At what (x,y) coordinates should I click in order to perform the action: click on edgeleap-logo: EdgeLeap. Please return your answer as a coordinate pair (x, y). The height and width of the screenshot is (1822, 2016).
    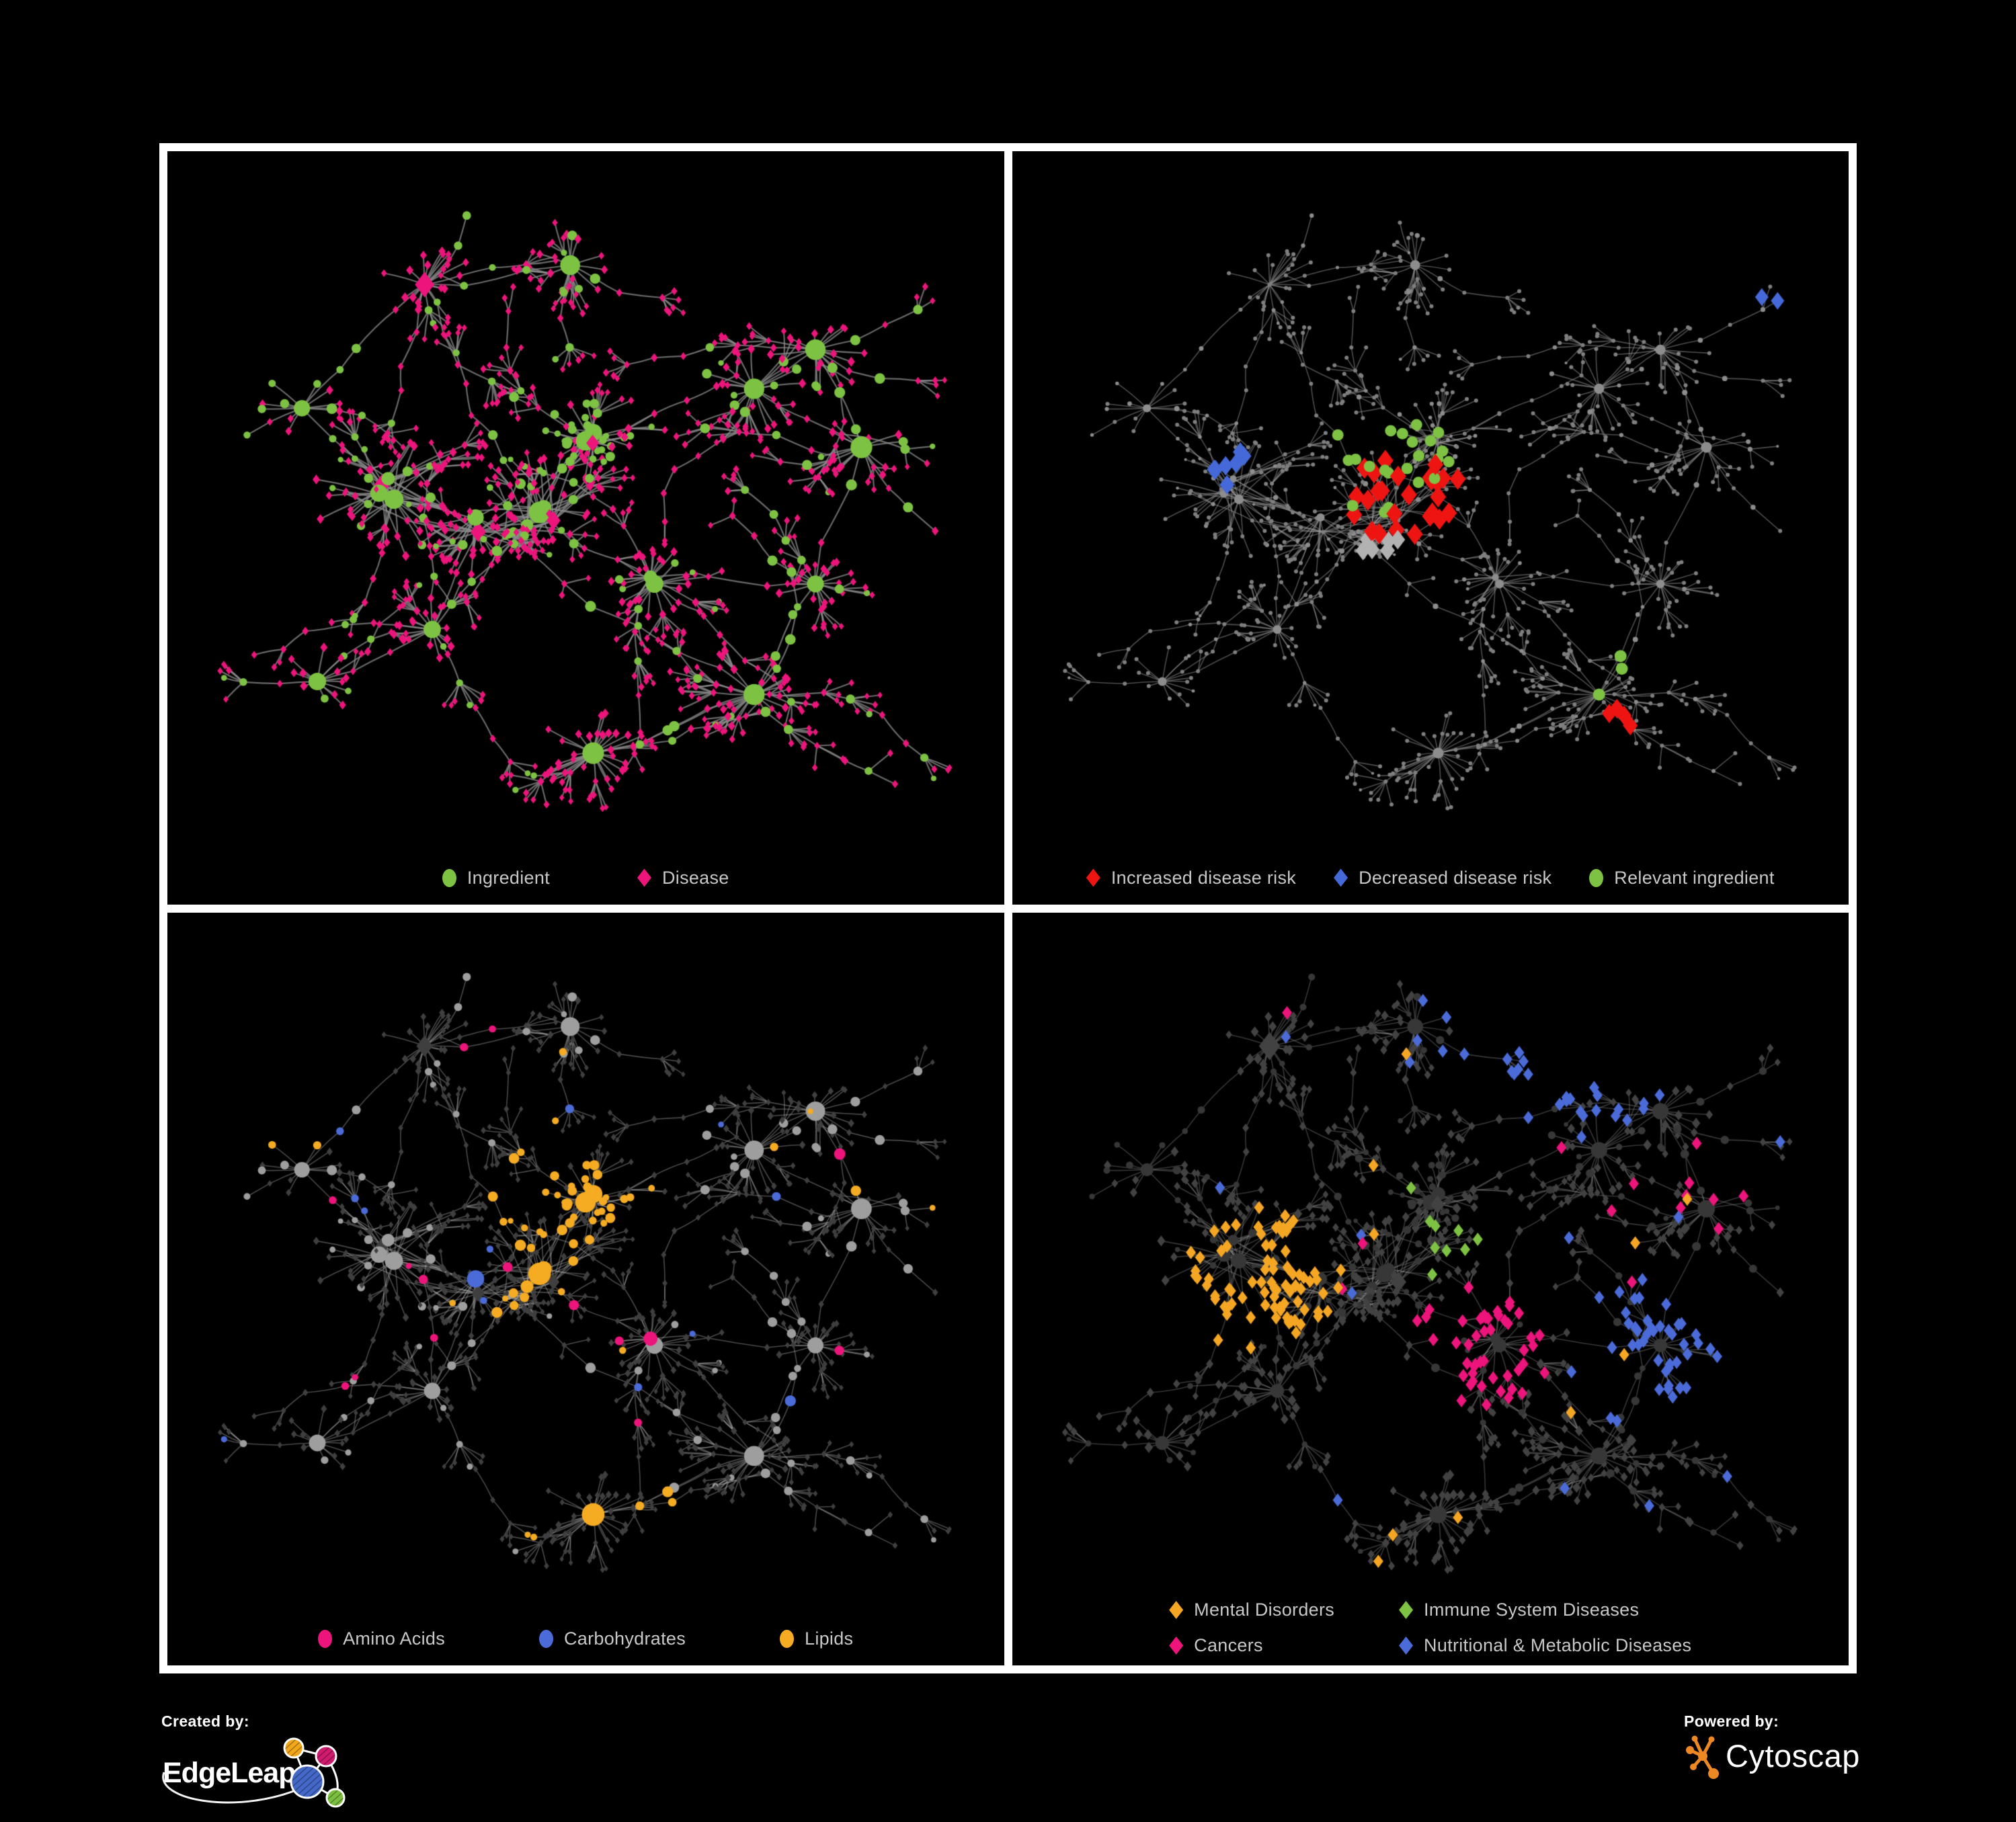
    Looking at the image, I should click on (254, 1773).